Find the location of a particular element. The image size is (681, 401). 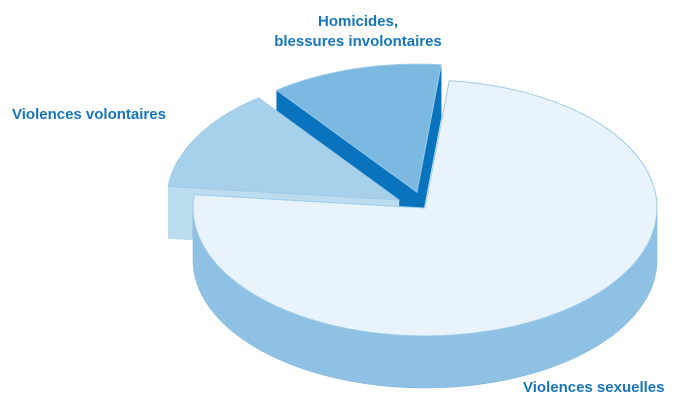

slice-label-line: Homicides, is located at coordinates (358, 21).